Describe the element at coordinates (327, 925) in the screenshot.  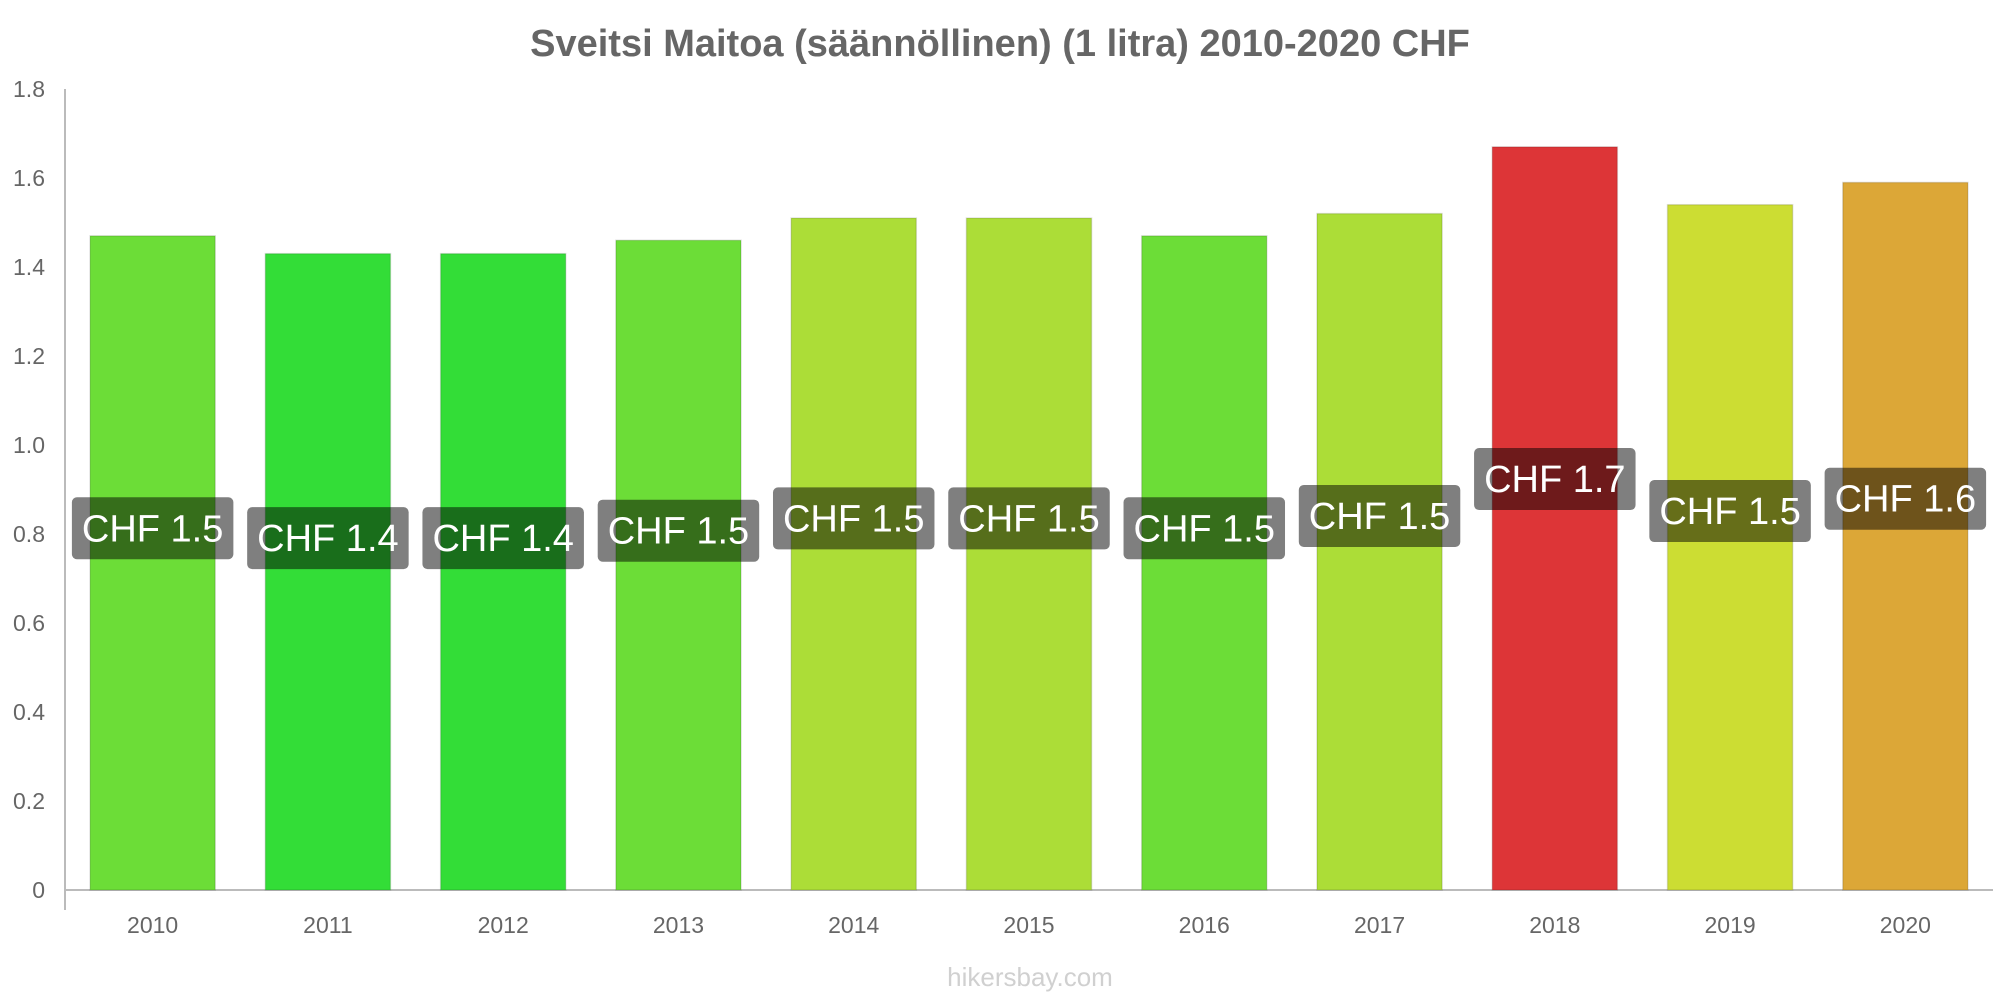
I see `x-tick-label: 2011` at that location.